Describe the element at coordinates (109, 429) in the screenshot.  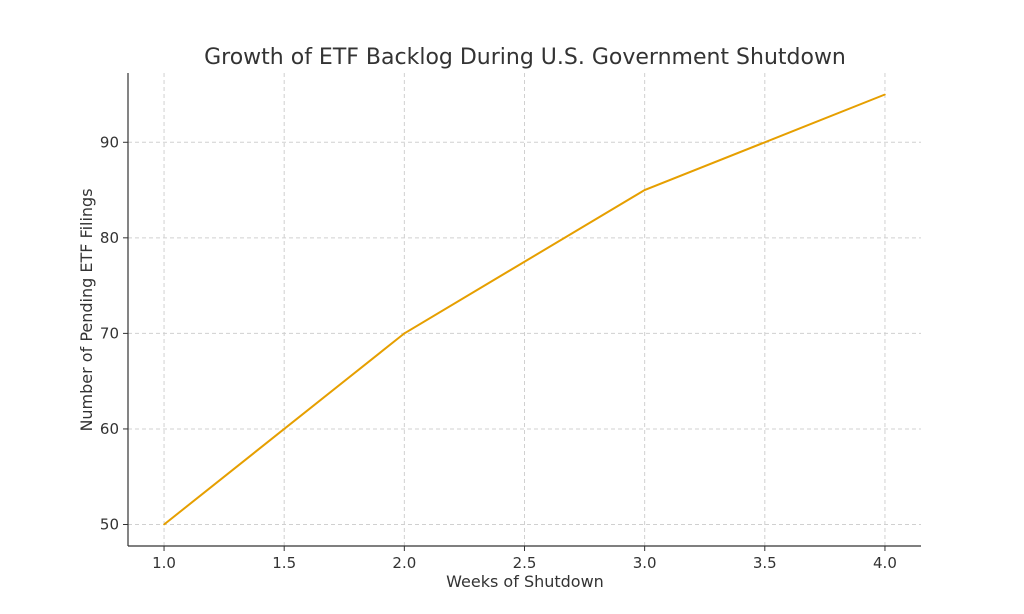
I see `y-tick-label: 60` at that location.